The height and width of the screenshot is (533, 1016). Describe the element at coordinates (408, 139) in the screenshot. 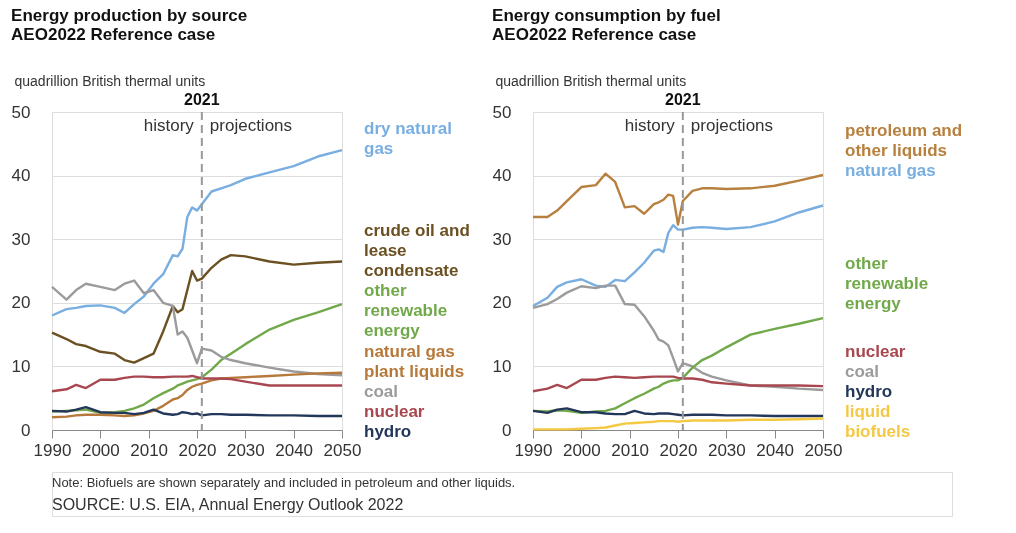

I see `series-label: dry natural gas` at that location.